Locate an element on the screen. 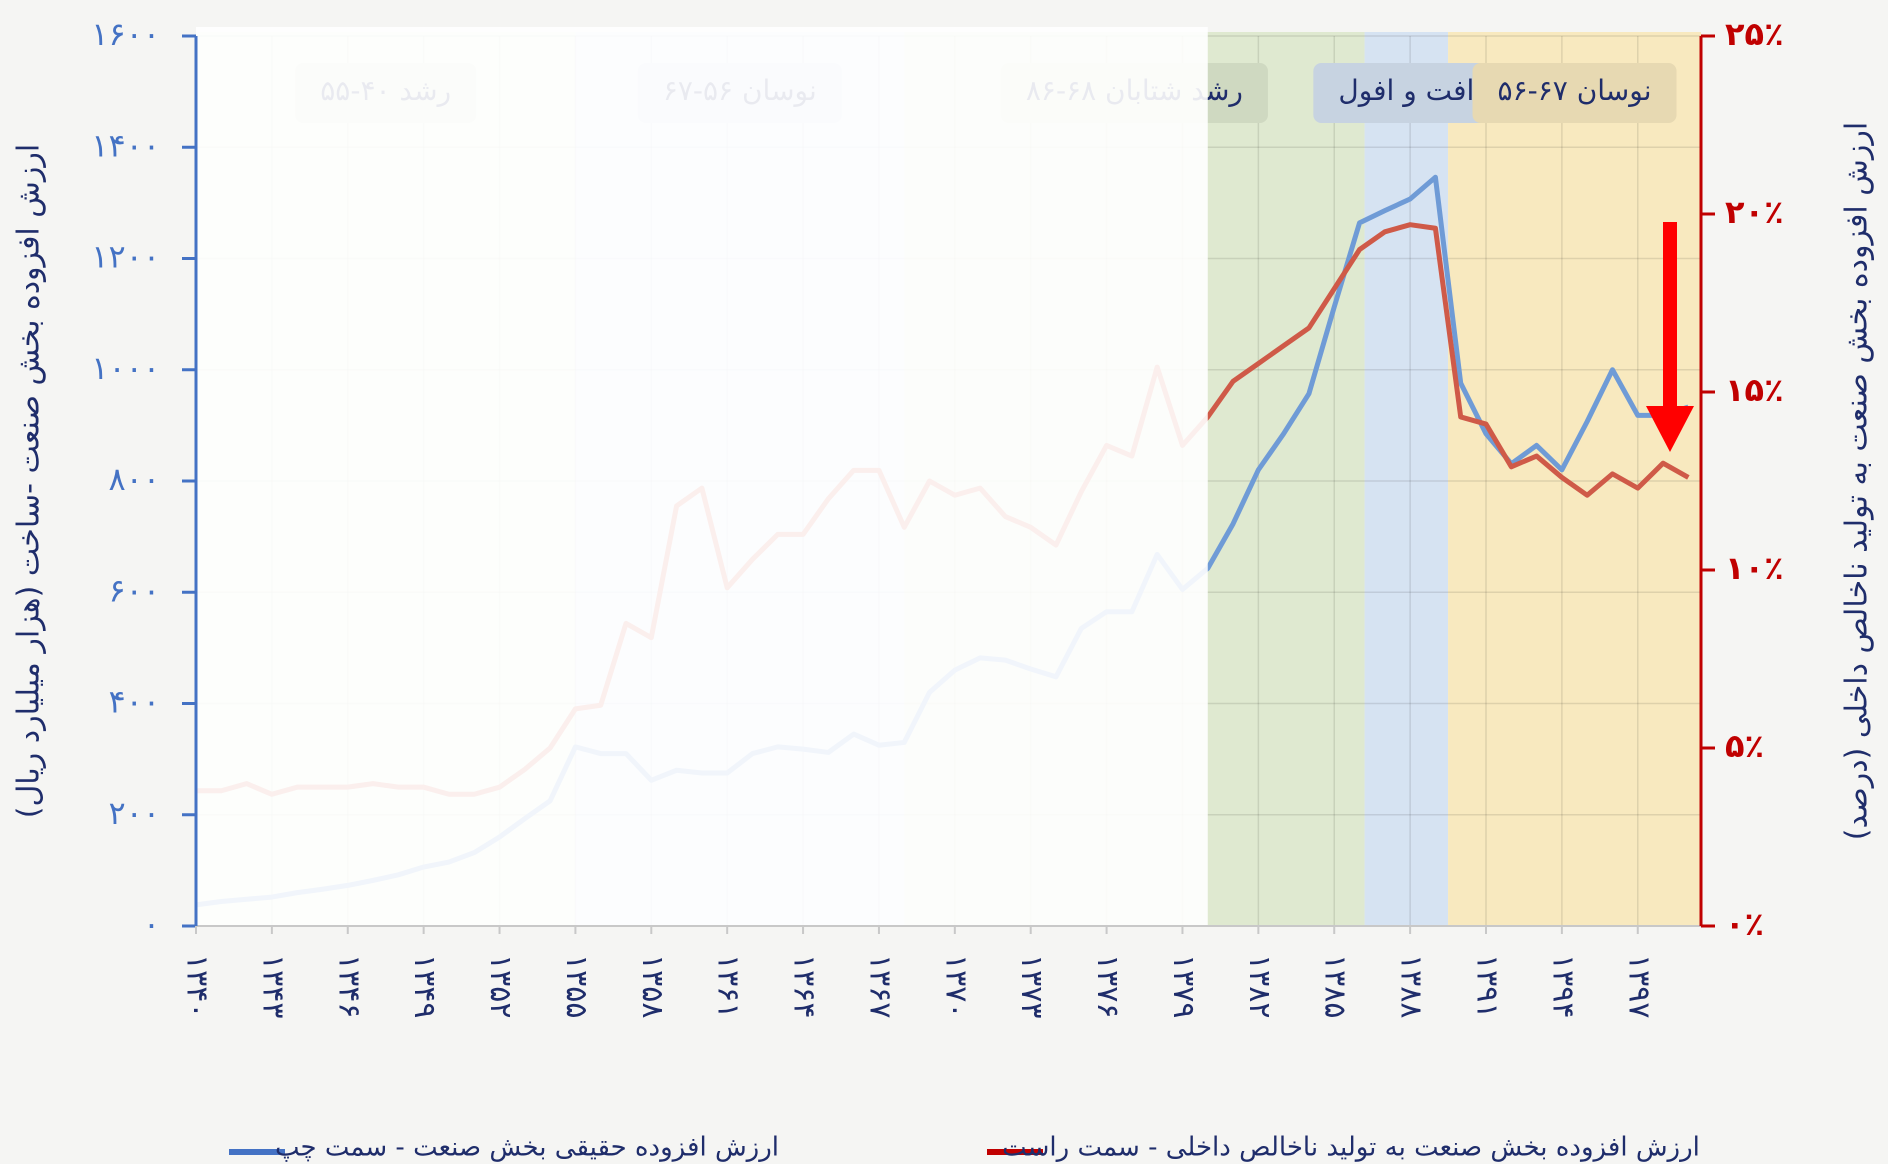  y2-tick-label: ۱۵٪ is located at coordinates (1754, 390).